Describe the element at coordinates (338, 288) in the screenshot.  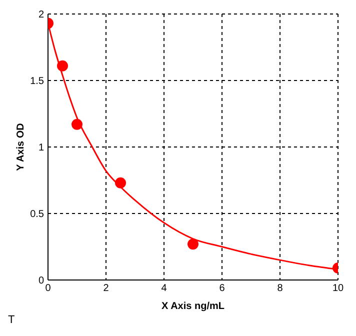
I see `x-tick-label: 10` at that location.